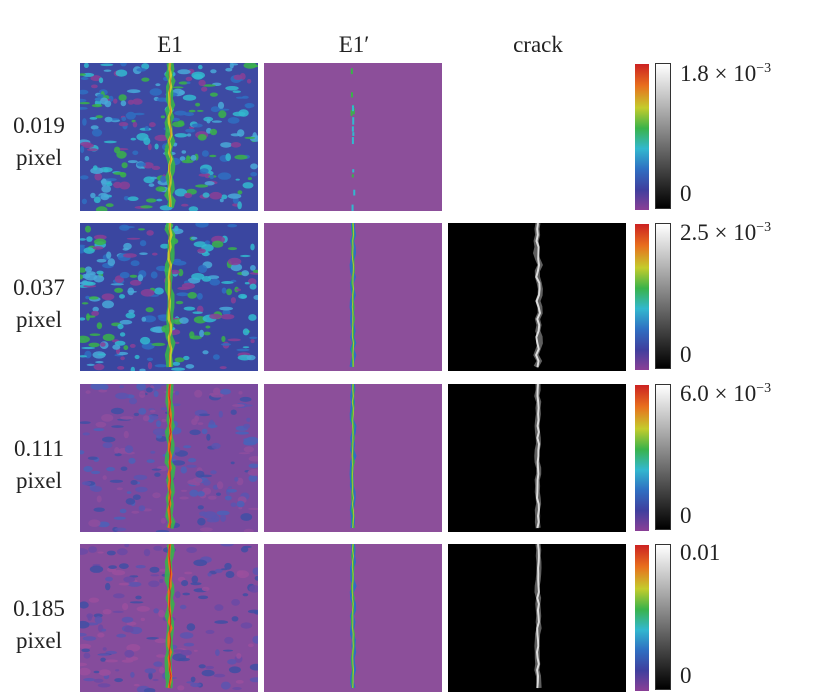 The image size is (814, 696). Describe the element at coordinates (726, 232) in the screenshot. I see `colorbar-max-2: 2.5 × 10⁻³` at that location.